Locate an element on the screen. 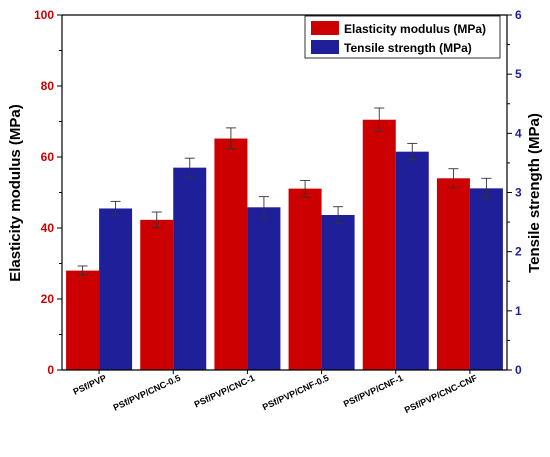 This screenshot has height=457, width=550. legend-label-tensile: Tensile strength (MPa) is located at coordinates (408, 48).